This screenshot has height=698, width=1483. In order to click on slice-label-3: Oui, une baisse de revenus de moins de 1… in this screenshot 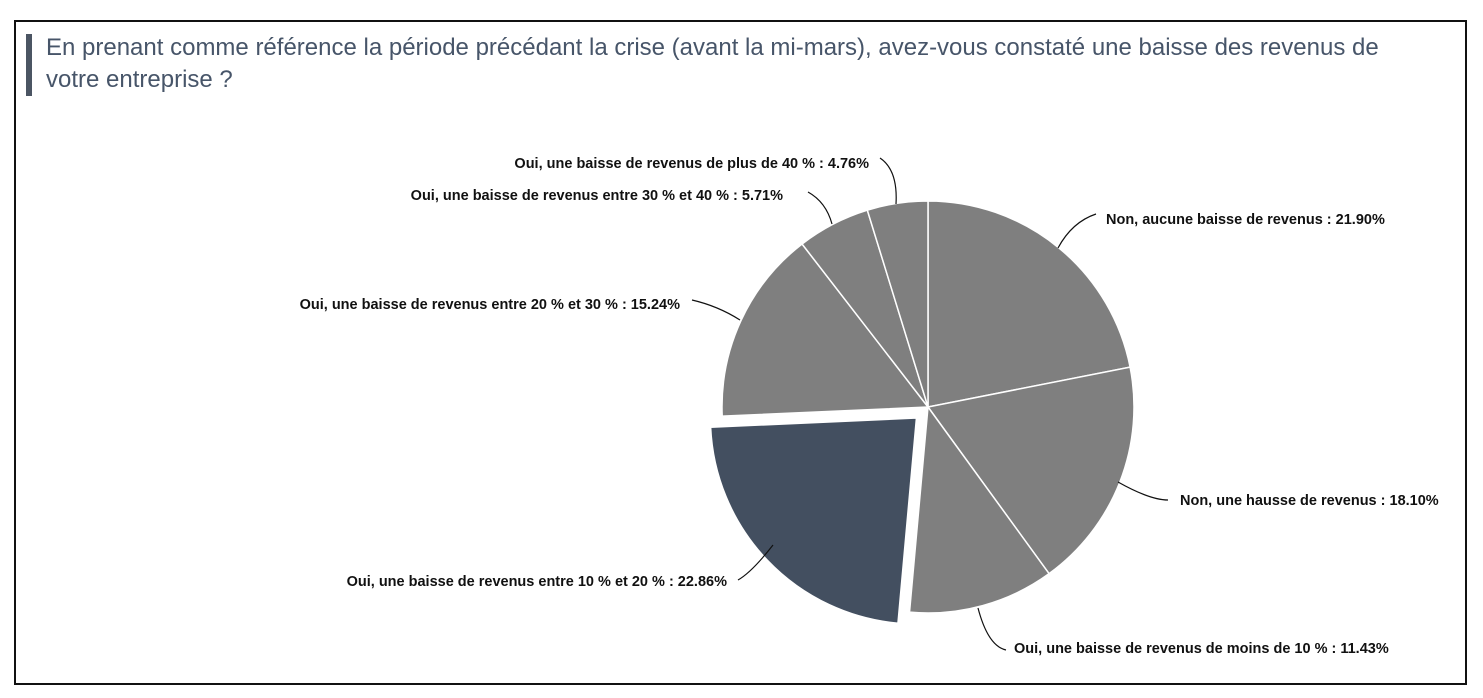, I will do `click(1201, 649)`.